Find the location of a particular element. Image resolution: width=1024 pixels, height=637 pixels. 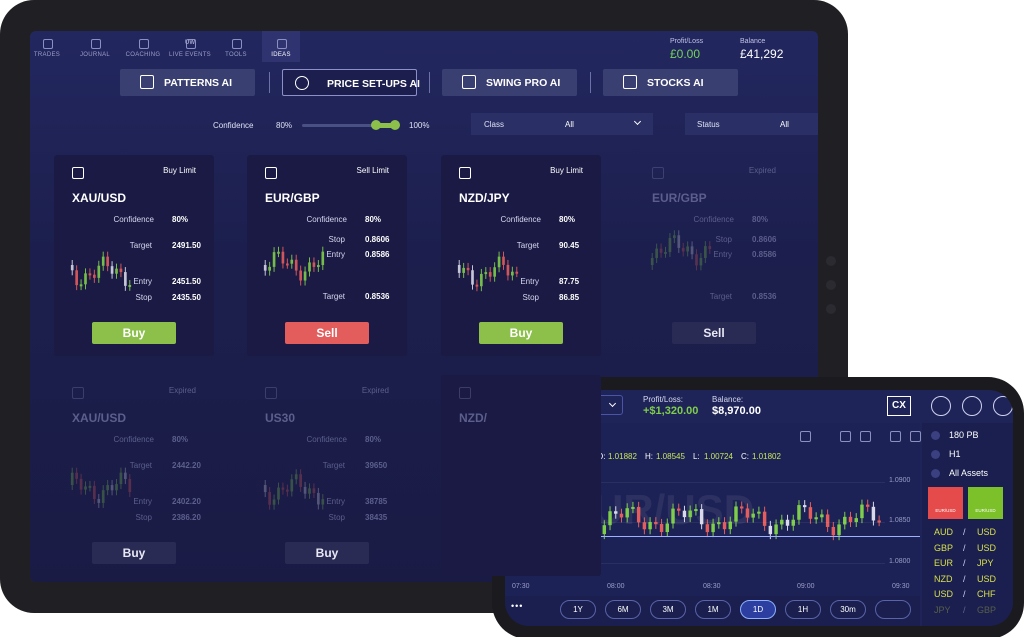

pair-base: USD is located at coordinates (944, 594).